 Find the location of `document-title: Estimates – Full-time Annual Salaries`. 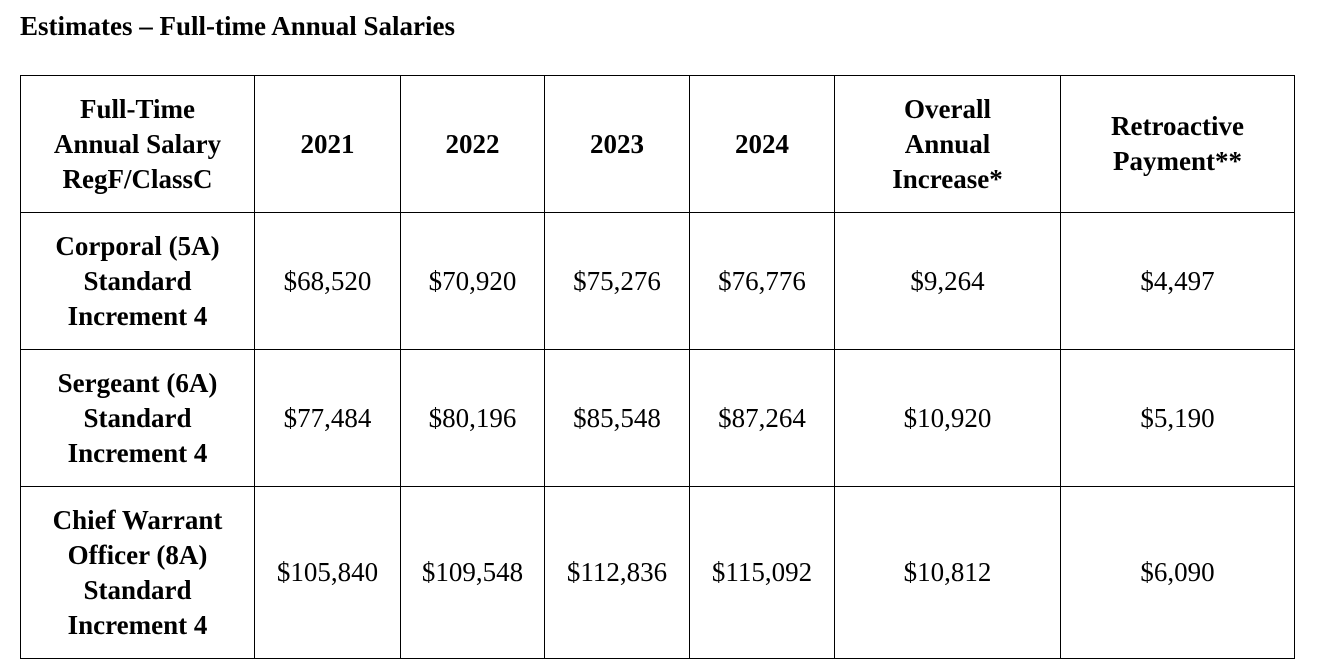

document-title: Estimates – Full-time Annual Salaries is located at coordinates (238, 26).